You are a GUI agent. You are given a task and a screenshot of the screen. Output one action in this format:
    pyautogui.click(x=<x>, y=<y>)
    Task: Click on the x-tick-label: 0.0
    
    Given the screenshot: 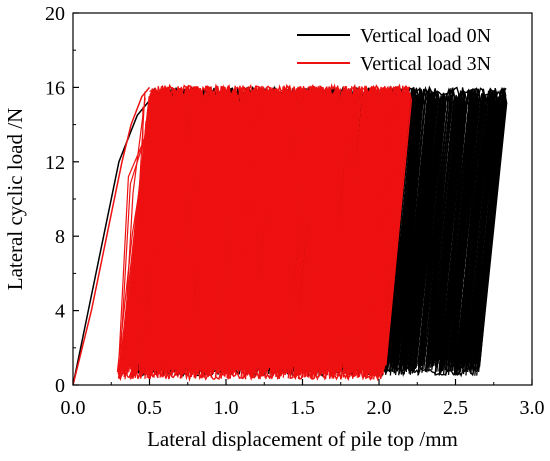 What is the action you would take?
    pyautogui.click(x=73, y=408)
    